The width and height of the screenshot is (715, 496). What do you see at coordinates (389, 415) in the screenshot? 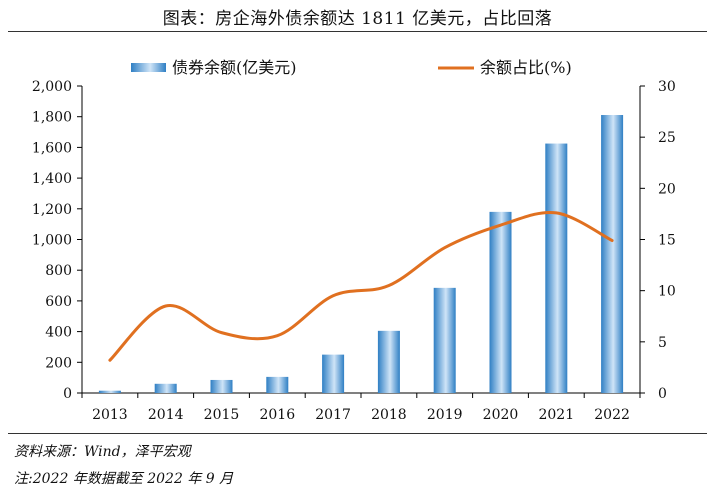
I see `x-tick-label: 2018` at bounding box center [389, 415].